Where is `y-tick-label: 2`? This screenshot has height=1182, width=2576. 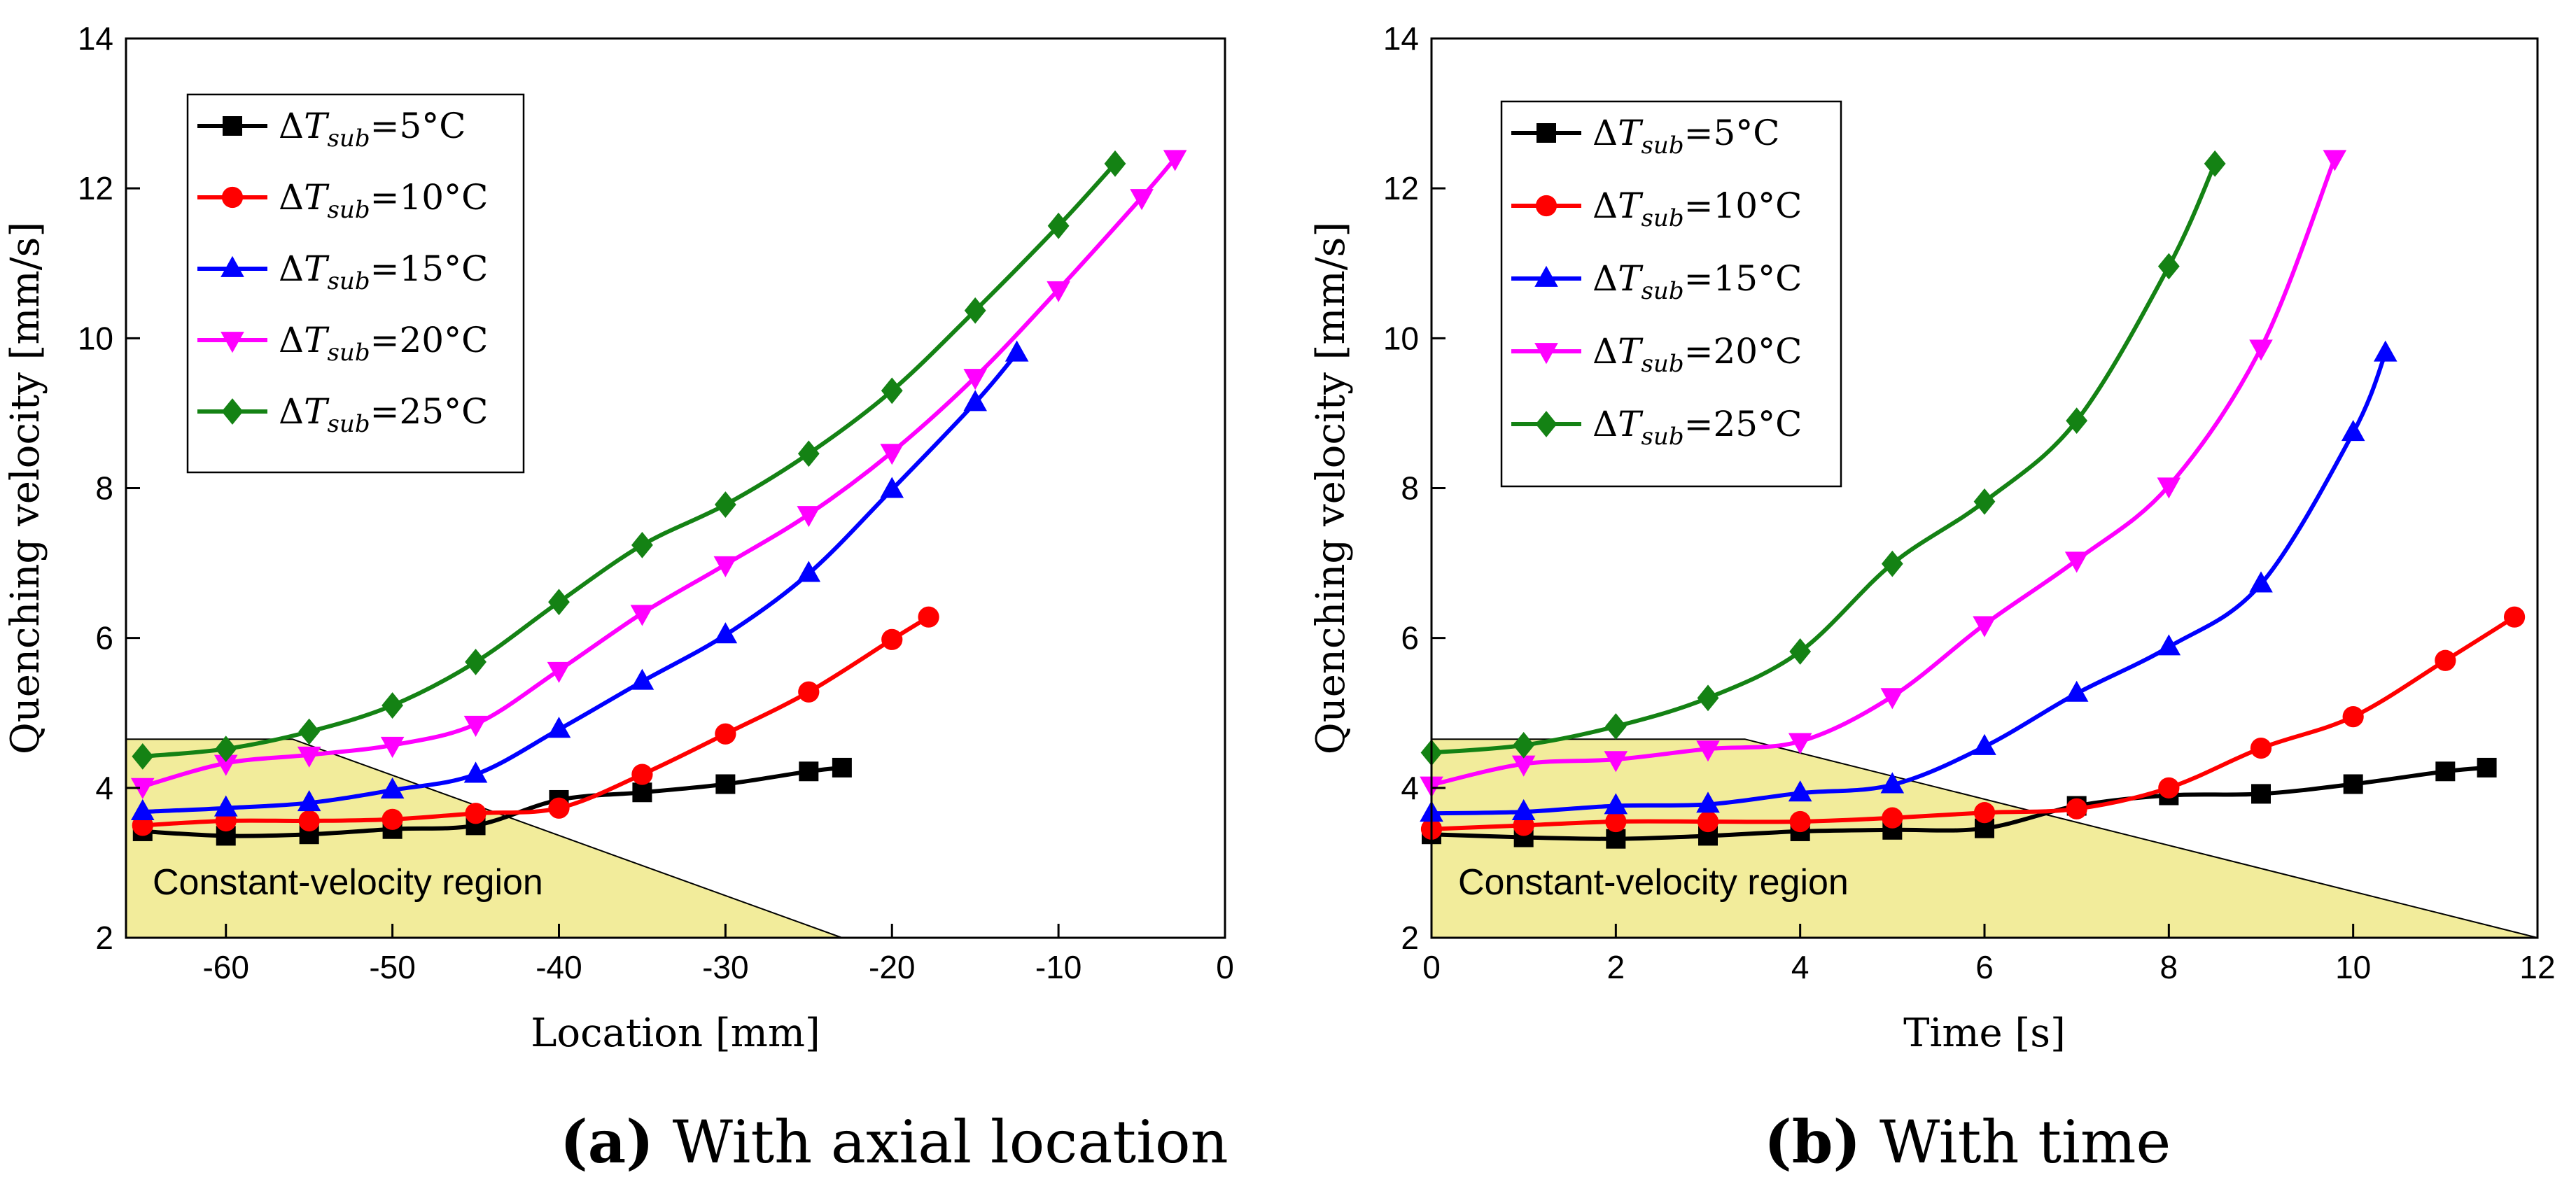 y-tick-label: 2 is located at coordinates (1410, 938).